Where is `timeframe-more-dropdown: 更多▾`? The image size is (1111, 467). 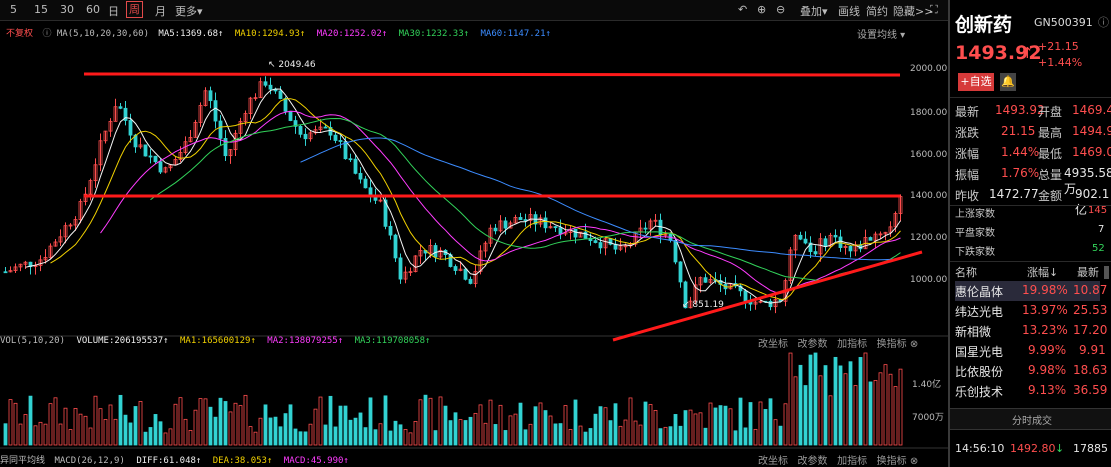 timeframe-more-dropdown: 更多▾ is located at coordinates (189, 11).